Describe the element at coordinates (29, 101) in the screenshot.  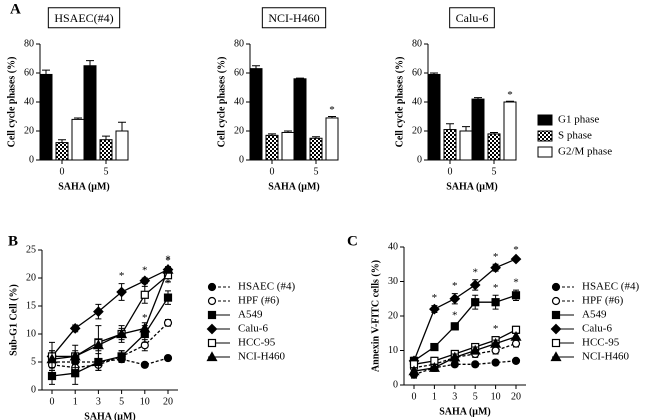
I see `y-tick-label: 40` at that location.